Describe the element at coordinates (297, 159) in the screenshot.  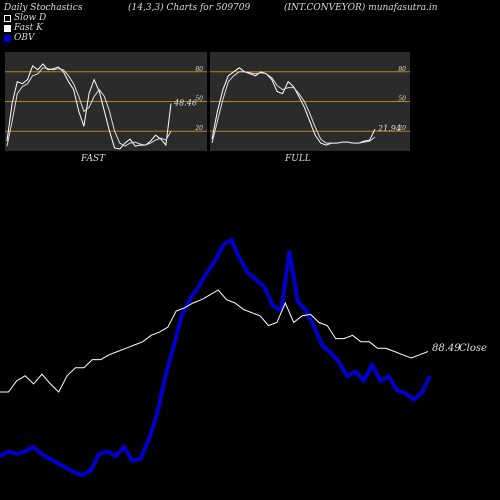
I see `panel-full-xlabel: FULL` at that location.